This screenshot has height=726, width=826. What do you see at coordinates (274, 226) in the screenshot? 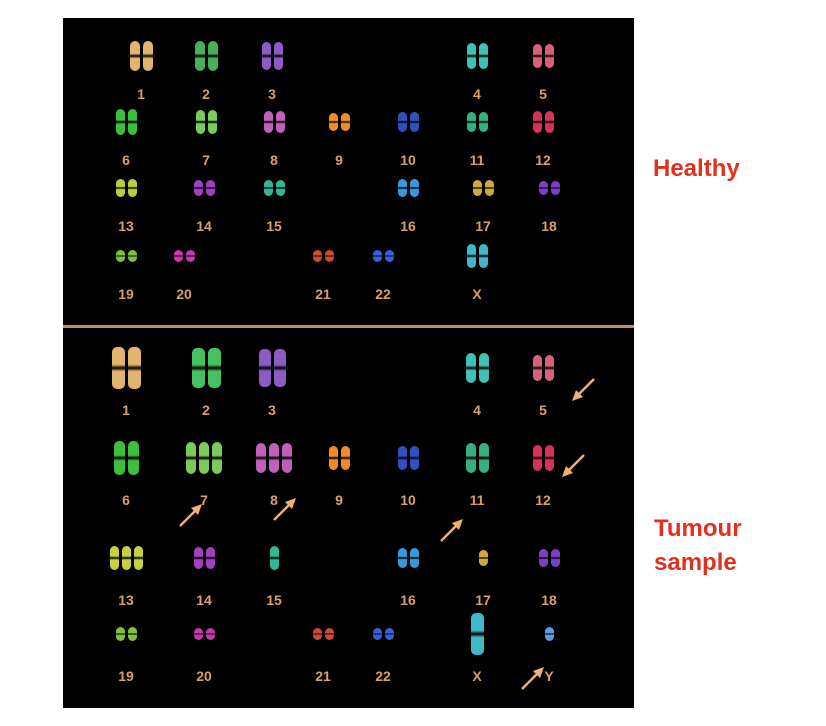
I see `healthy-chromosome-label: 15` at bounding box center [274, 226].